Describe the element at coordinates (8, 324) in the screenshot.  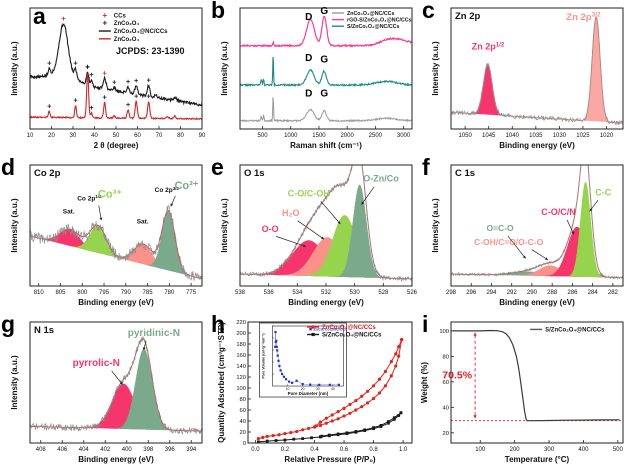
I see `panel-letter-g: g` at that location.